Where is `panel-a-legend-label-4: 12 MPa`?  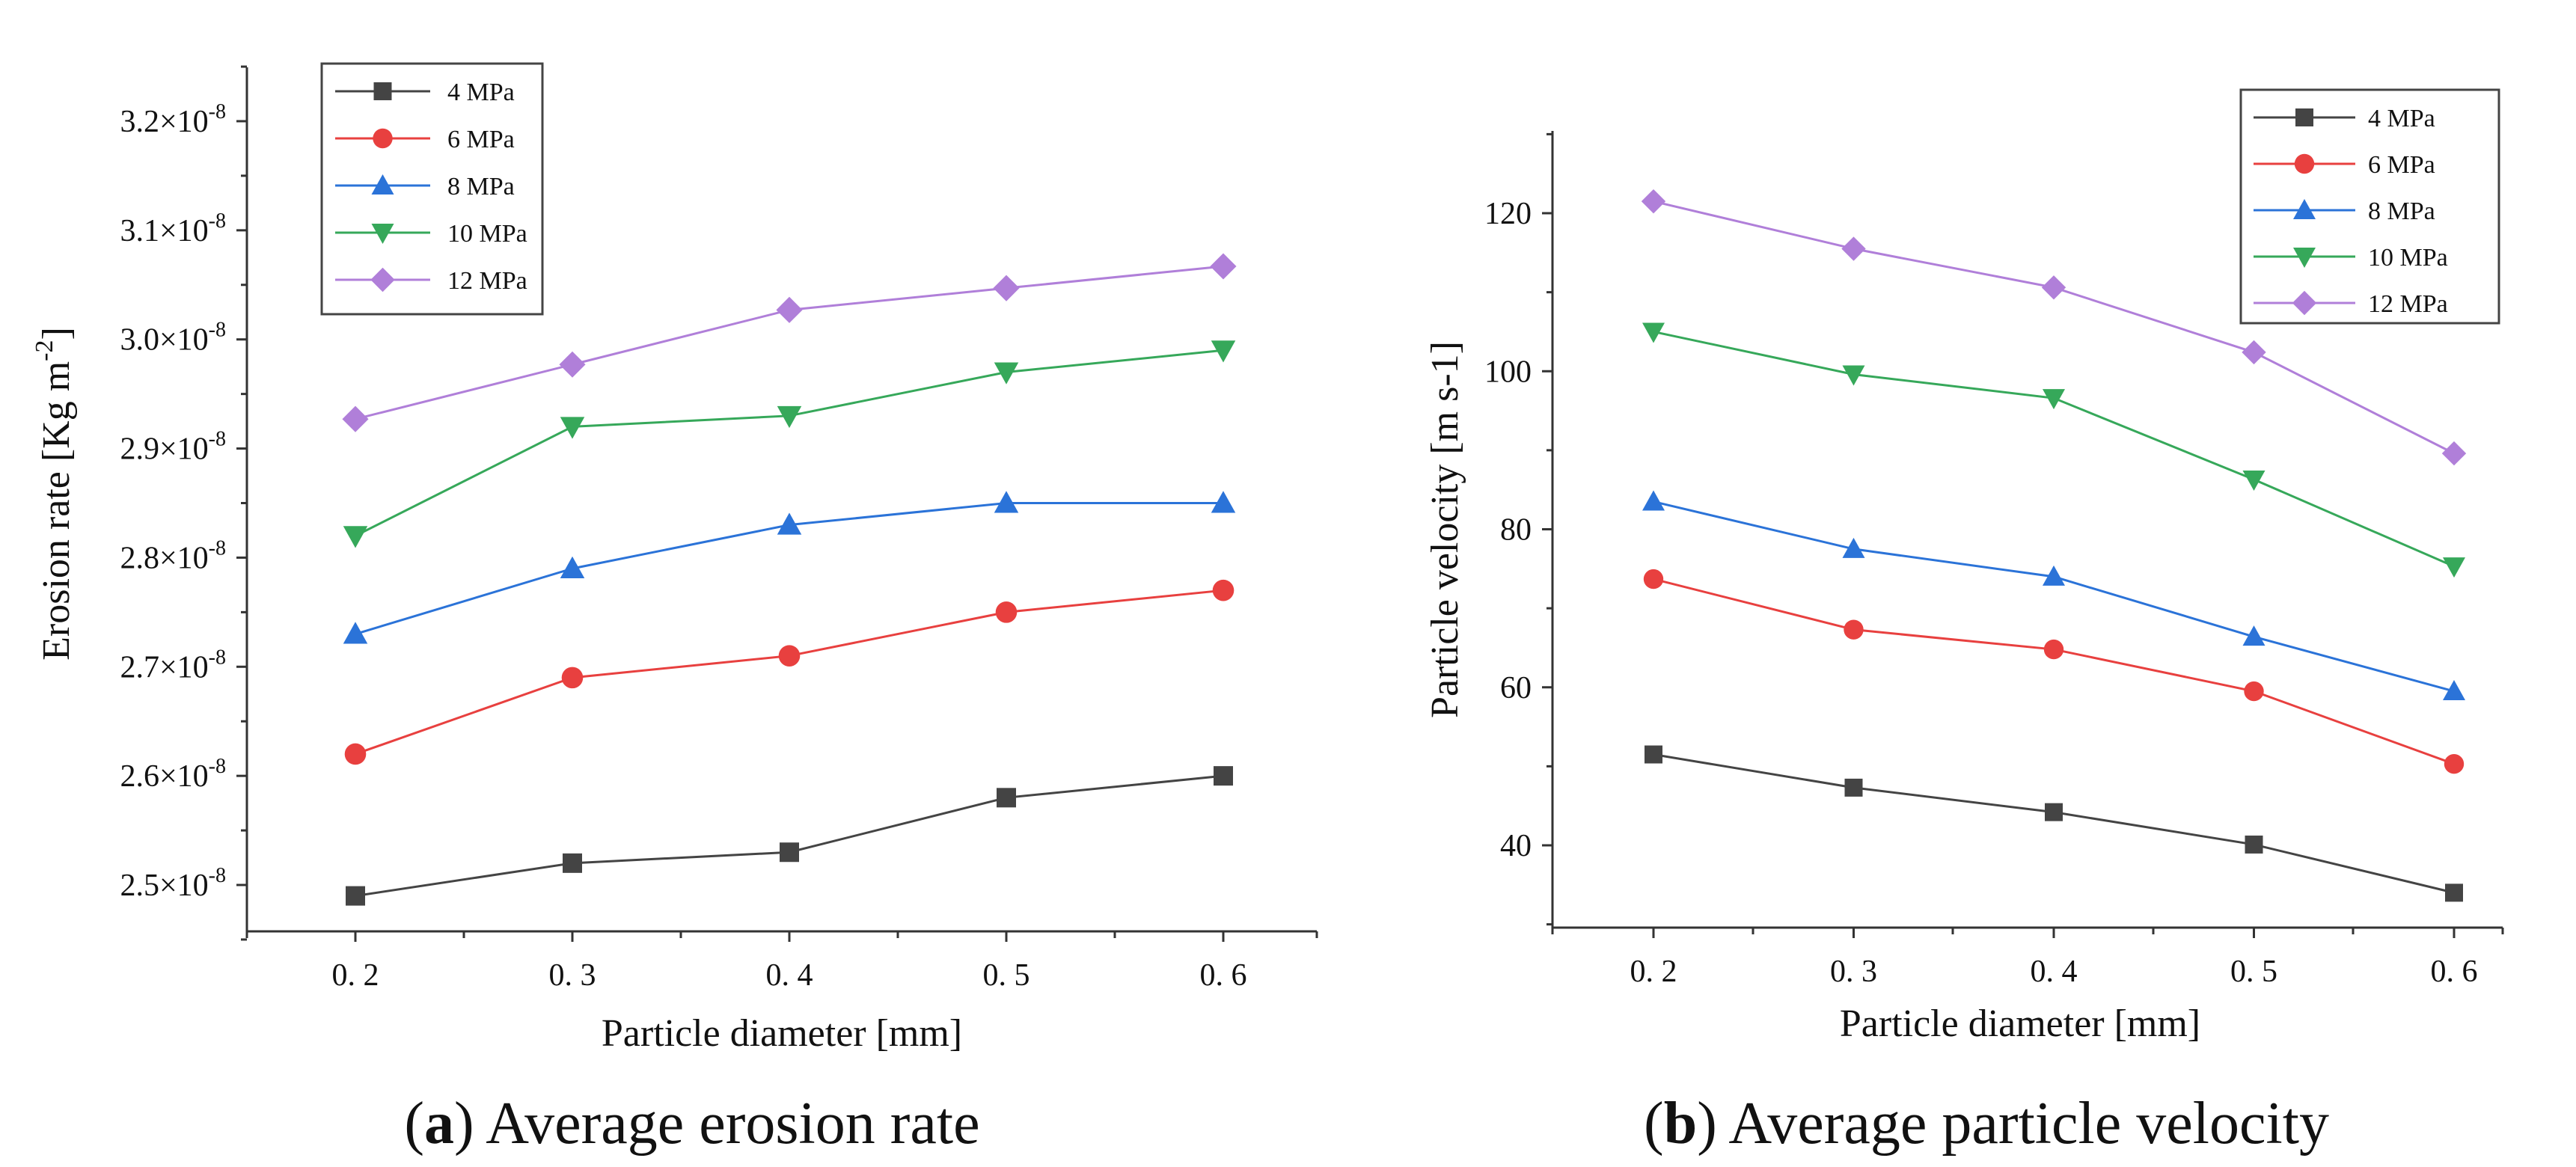
panel-a-legend-label-4: 12 MPa is located at coordinates (487, 281).